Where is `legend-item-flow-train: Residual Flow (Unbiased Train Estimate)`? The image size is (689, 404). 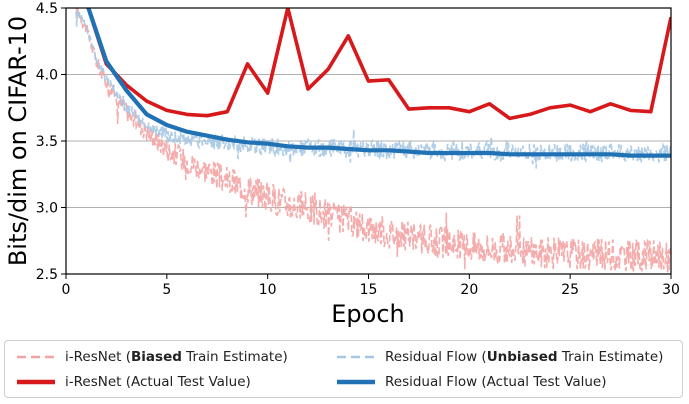 legend-item-flow-train: Residual Flow (Unbiased Train Estimate) is located at coordinates (499, 357).